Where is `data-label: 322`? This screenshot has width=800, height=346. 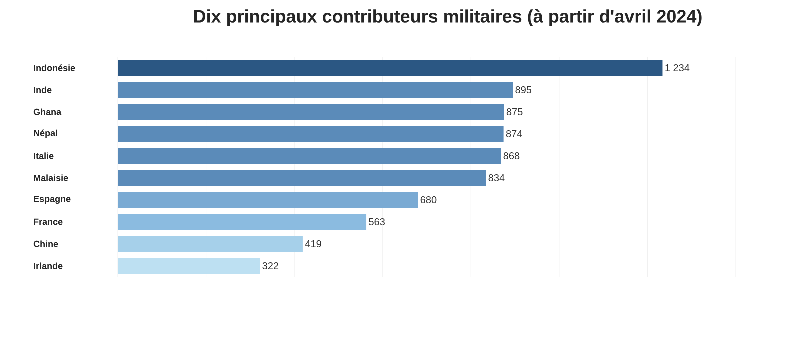
data-label: 322 is located at coordinates (270, 266).